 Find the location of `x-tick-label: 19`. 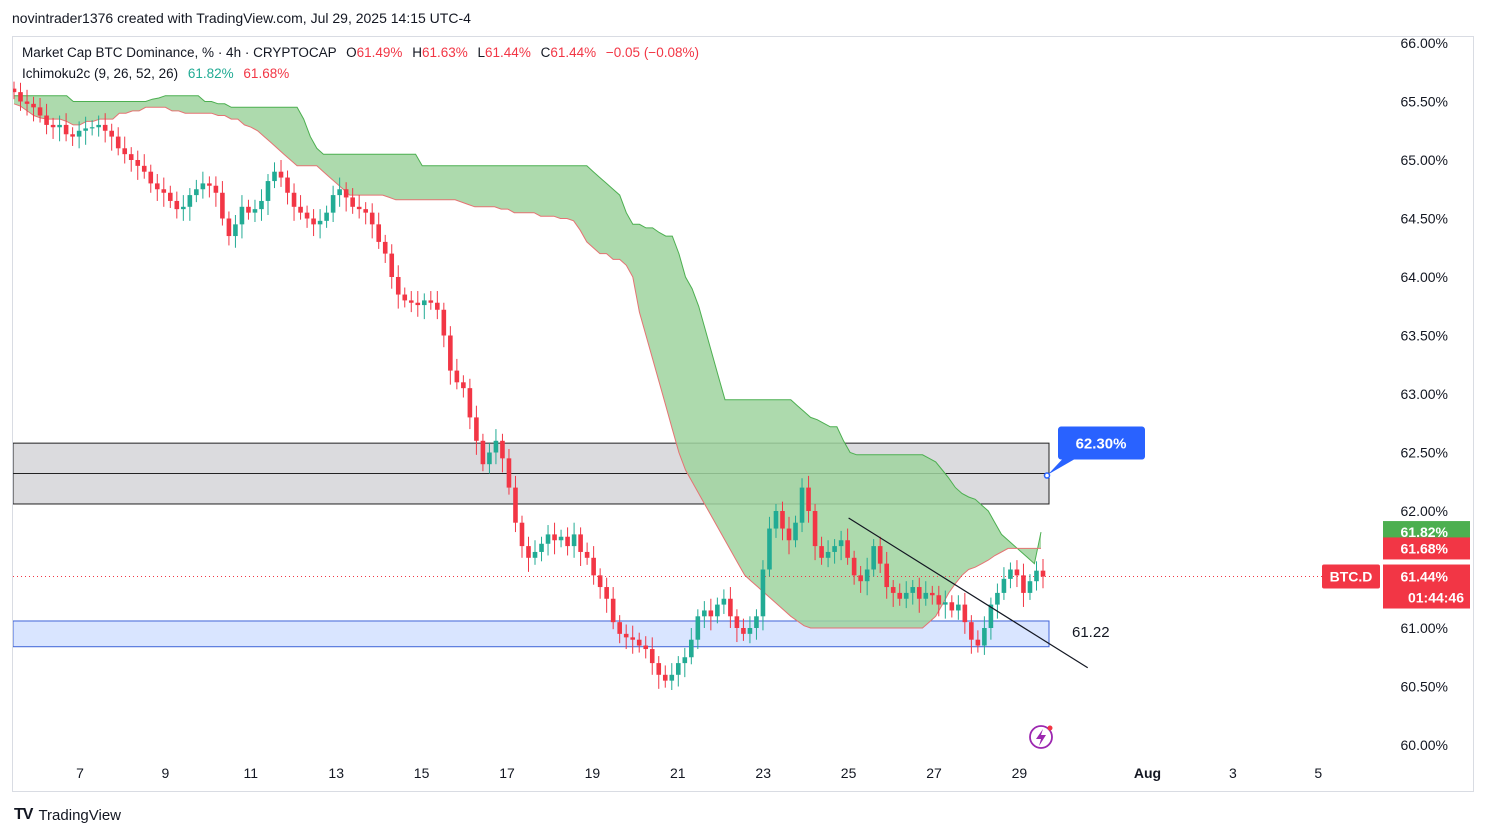

x-tick-label: 19 is located at coordinates (593, 773).